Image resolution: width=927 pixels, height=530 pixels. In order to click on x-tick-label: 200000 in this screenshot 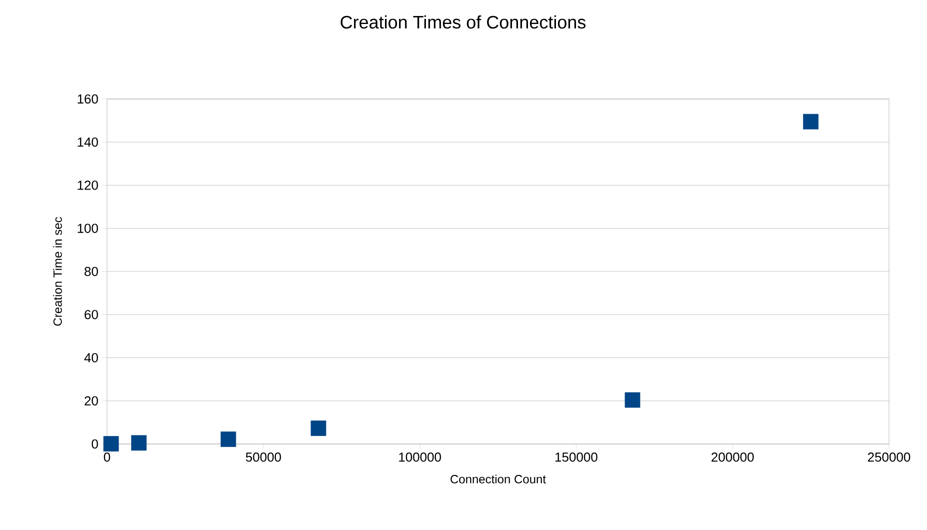, I will do `click(733, 457)`.